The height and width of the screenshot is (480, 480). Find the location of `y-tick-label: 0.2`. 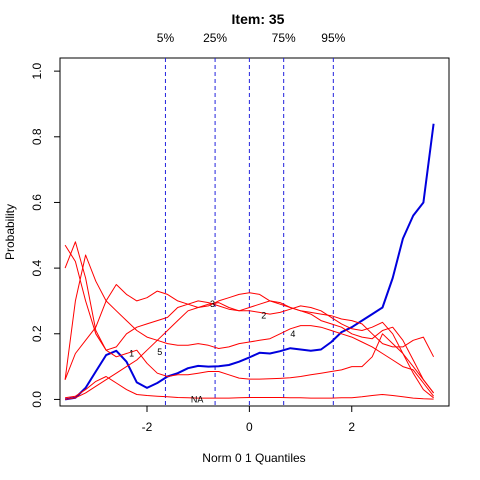

y-tick-label: 0.2 is located at coordinates (37, 333).